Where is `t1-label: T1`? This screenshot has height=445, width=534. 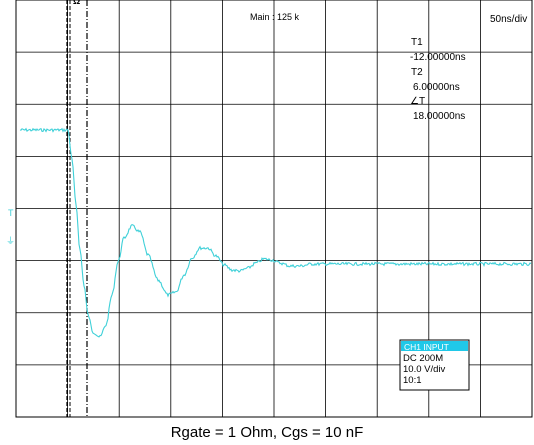
t1-label: T1 is located at coordinates (417, 42).